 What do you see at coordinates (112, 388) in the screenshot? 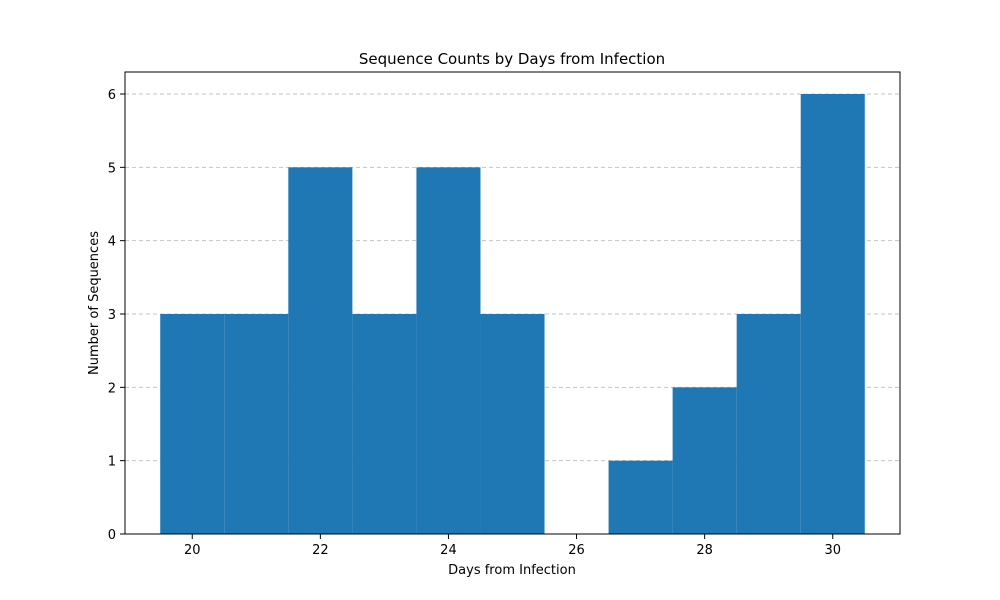
I see `y-tick-label: 2` at bounding box center [112, 388].